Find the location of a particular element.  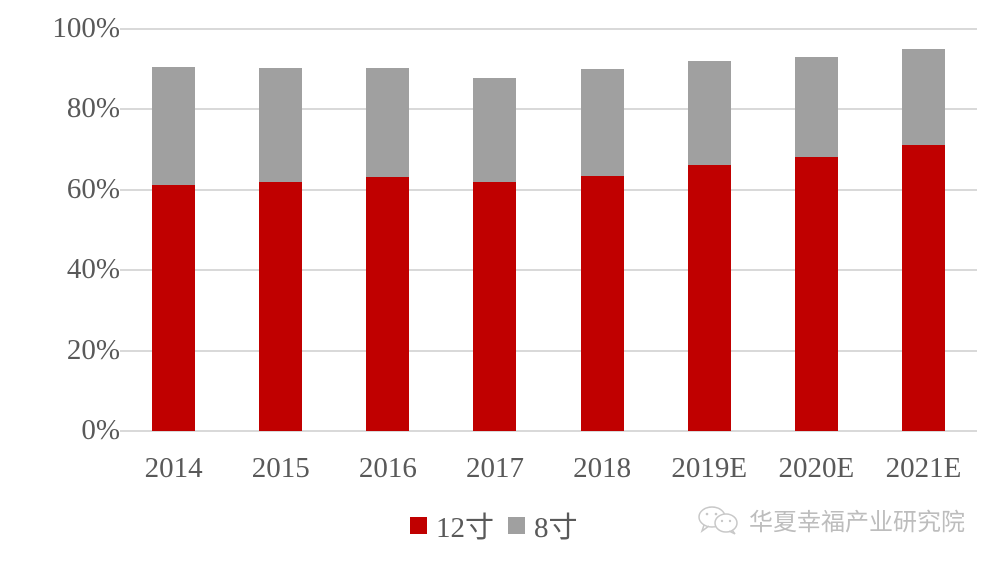

watermark: 华夏幸福产业研究院 is located at coordinates (831, 519).